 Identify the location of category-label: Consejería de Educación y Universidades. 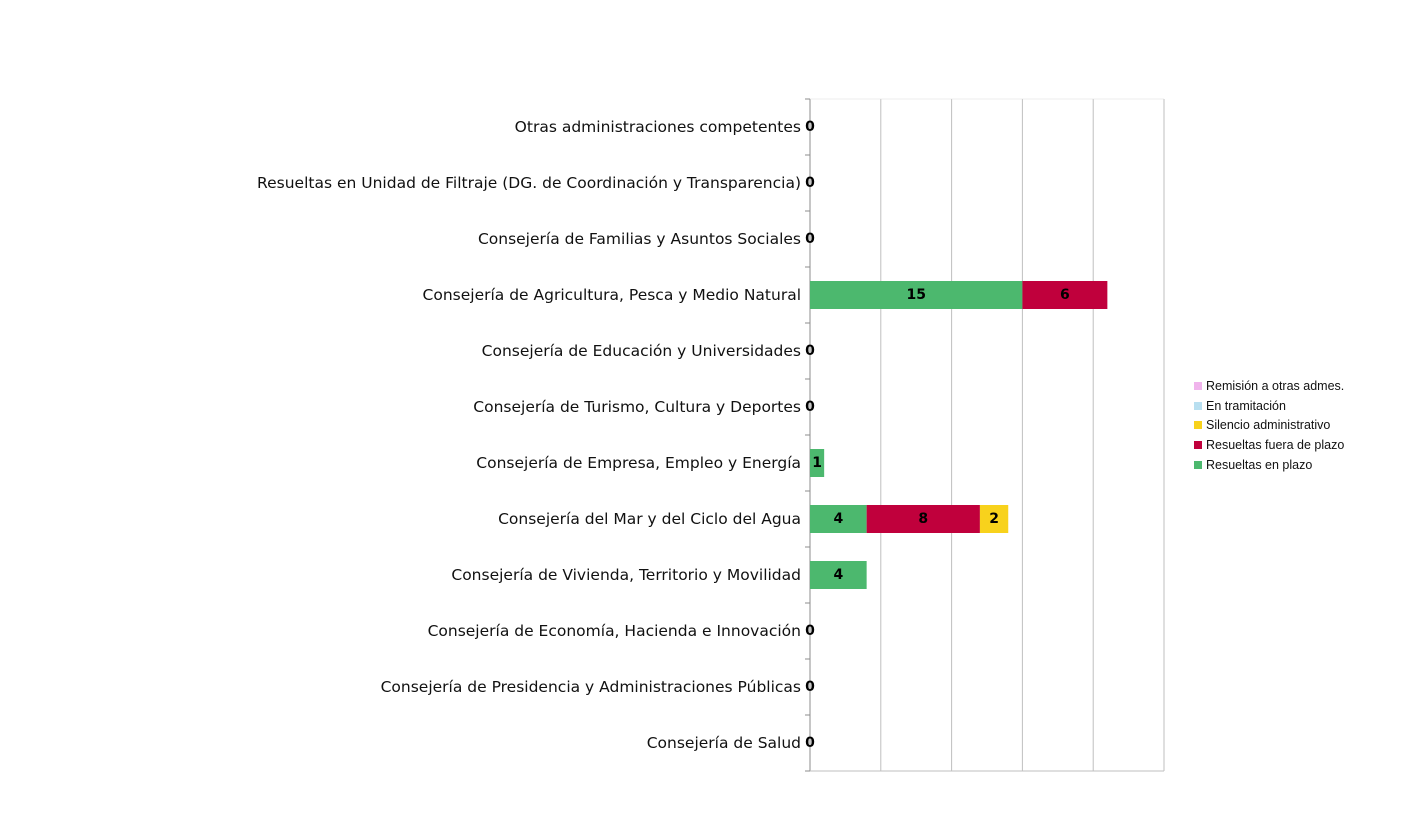
(641, 351).